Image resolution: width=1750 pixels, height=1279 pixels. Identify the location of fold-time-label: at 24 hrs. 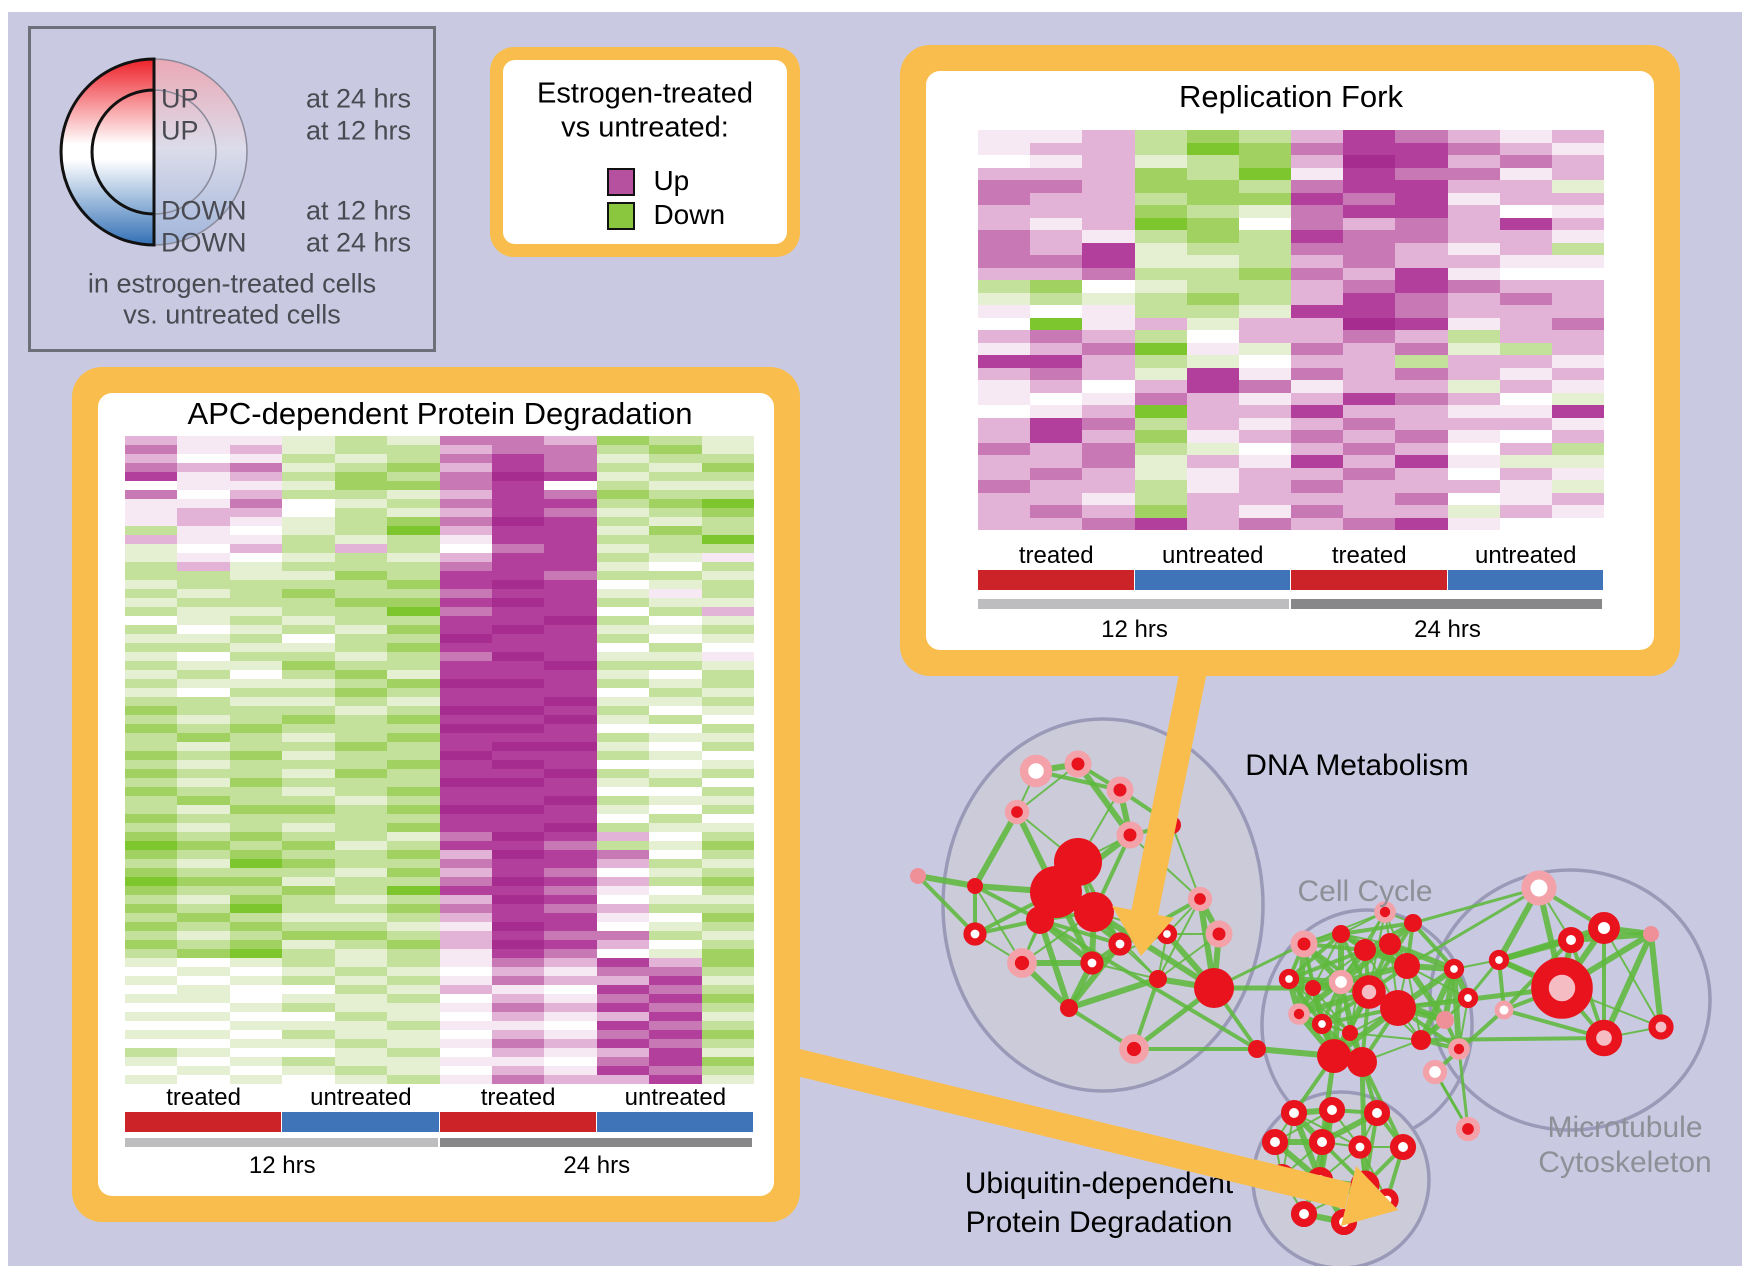
(358, 98).